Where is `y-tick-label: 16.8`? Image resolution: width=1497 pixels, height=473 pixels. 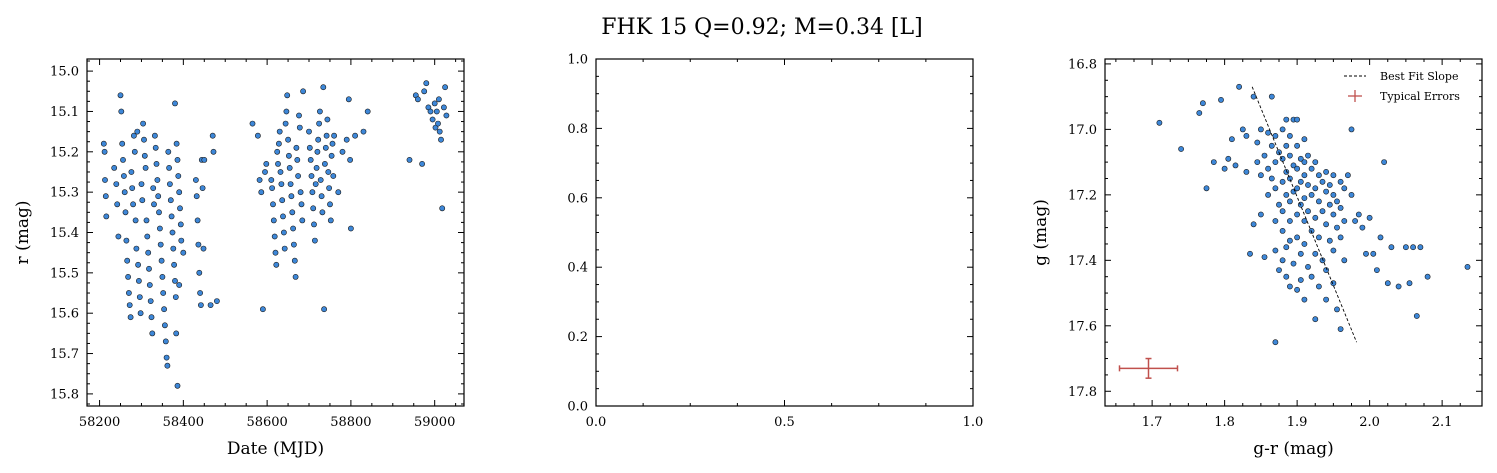 y-tick-label: 16.8 is located at coordinates (1082, 64).